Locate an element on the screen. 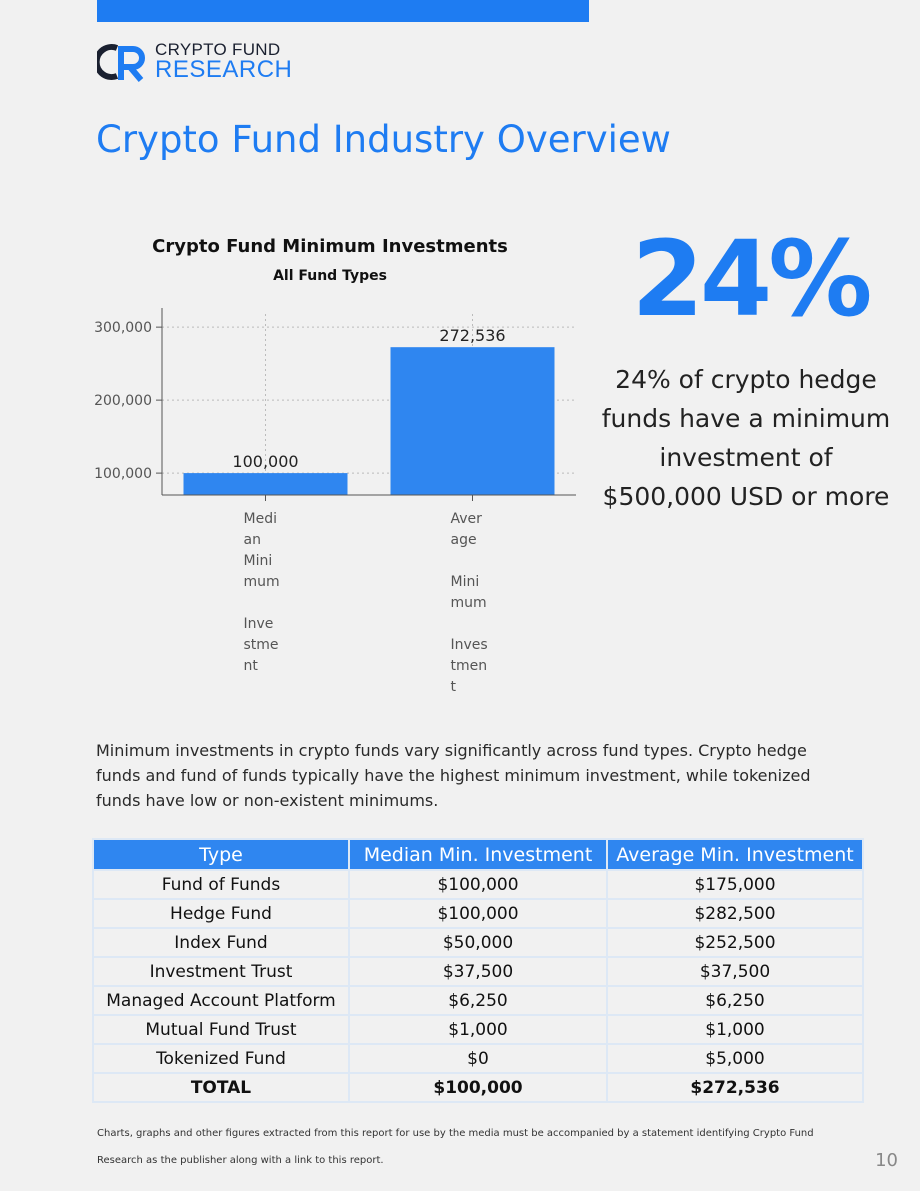 Image resolution: width=920 pixels, height=1191 pixels. cell-average: $5,000 is located at coordinates (735, 1058).